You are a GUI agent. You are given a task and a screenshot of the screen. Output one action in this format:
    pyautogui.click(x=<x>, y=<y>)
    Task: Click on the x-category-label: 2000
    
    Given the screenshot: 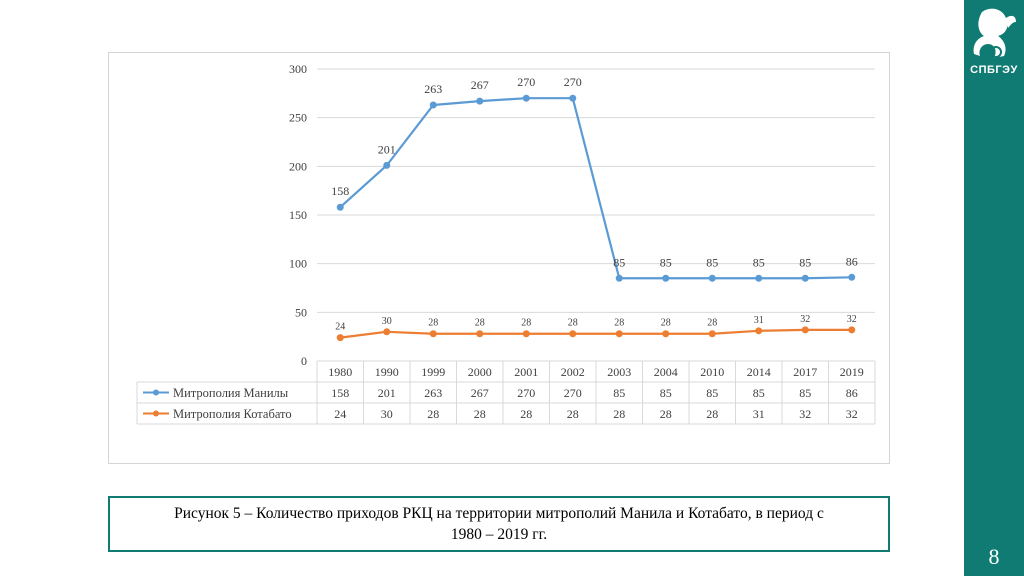 What is the action you would take?
    pyautogui.click(x=480, y=372)
    